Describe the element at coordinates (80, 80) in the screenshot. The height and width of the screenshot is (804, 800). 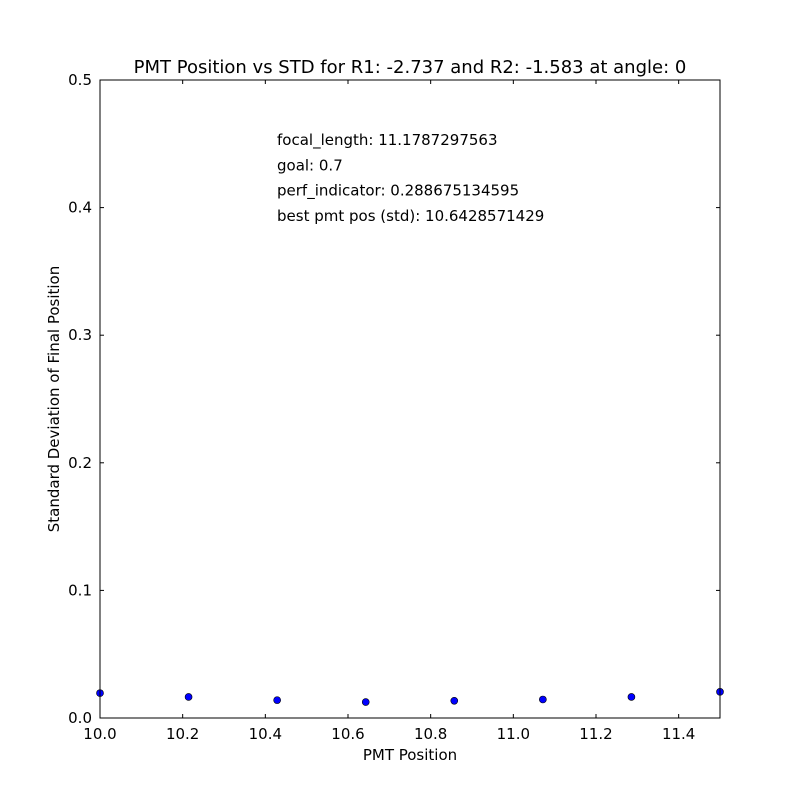
I see `y-tick-label: 0.5` at that location.